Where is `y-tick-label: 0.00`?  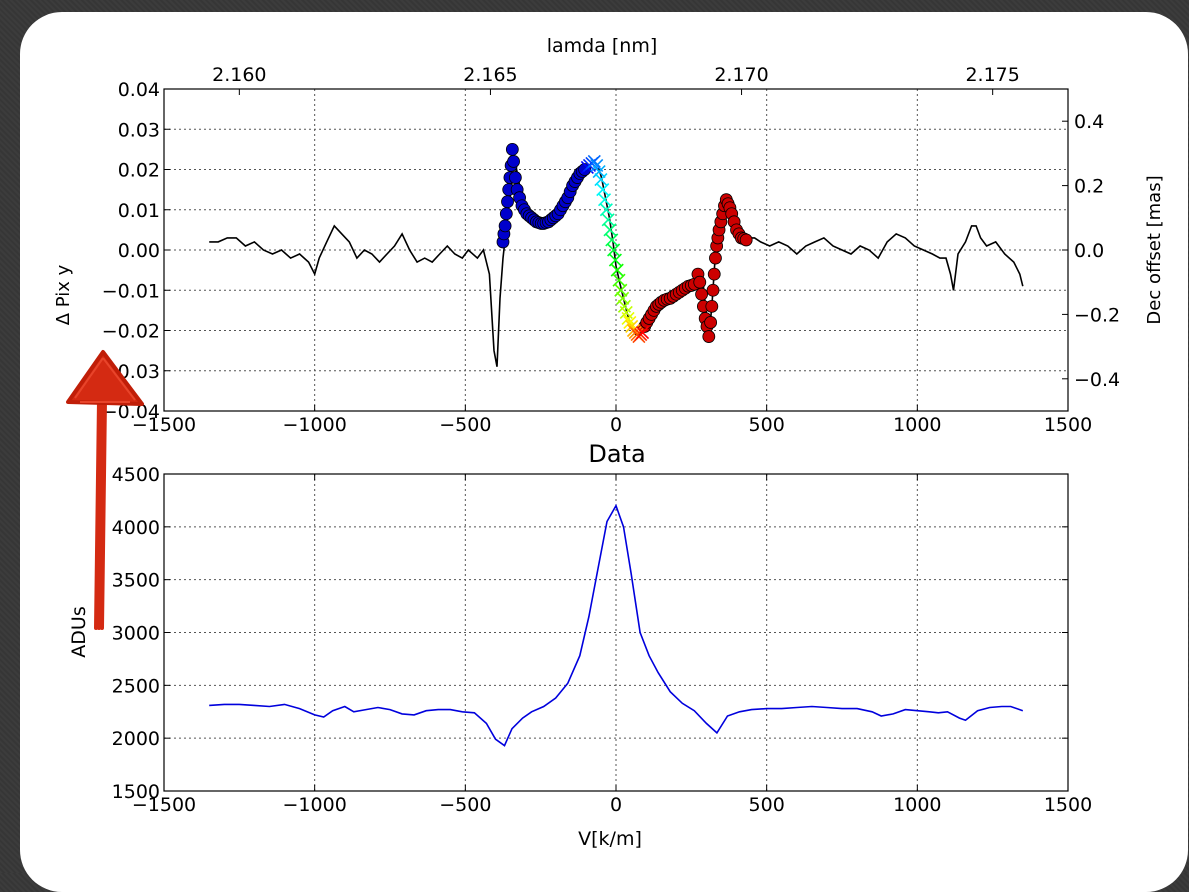 y-tick-label: 0.00 is located at coordinates (139, 251).